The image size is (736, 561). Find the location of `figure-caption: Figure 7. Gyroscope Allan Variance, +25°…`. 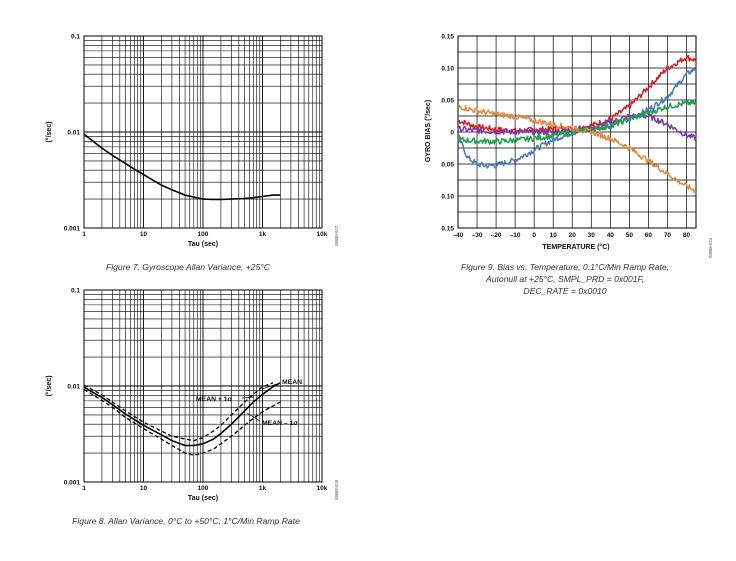

figure-caption: Figure 7. Gyroscope Allan Variance, +25°… is located at coordinates (188, 267).